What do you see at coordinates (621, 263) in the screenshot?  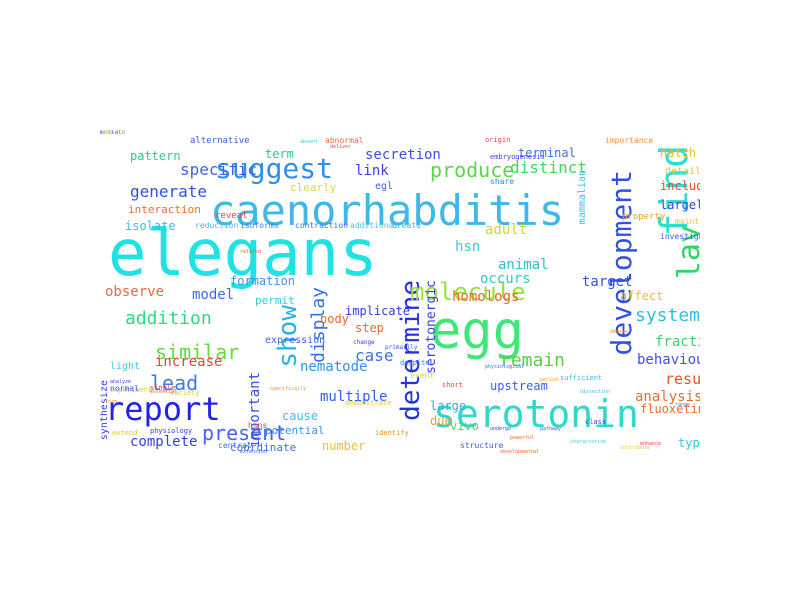 I see `word: development` at bounding box center [621, 263].